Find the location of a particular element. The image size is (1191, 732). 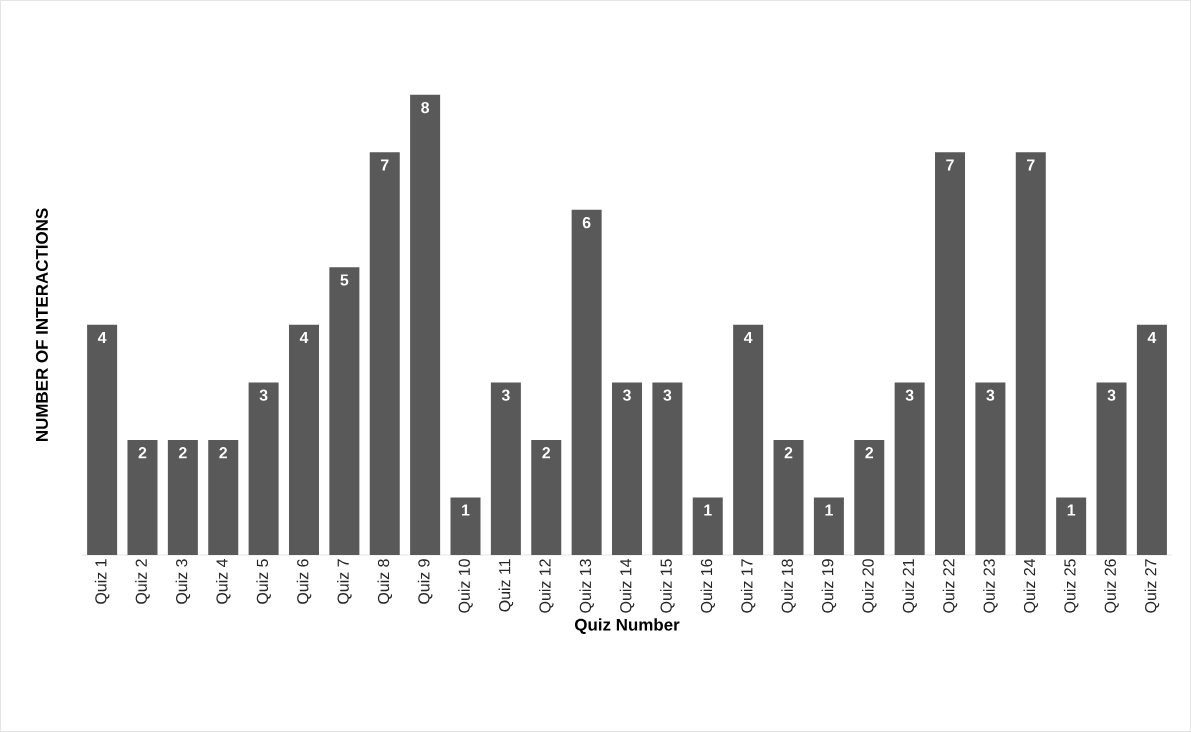

x-tick-label: Quiz 5 is located at coordinates (263, 581).